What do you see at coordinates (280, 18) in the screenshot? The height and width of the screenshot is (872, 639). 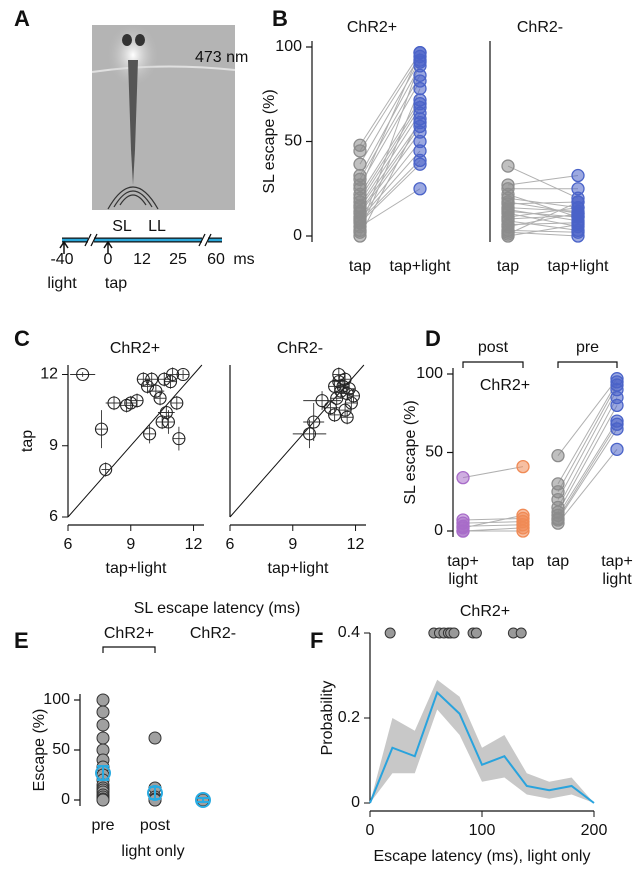 I see `panel-label: B` at bounding box center [280, 18].